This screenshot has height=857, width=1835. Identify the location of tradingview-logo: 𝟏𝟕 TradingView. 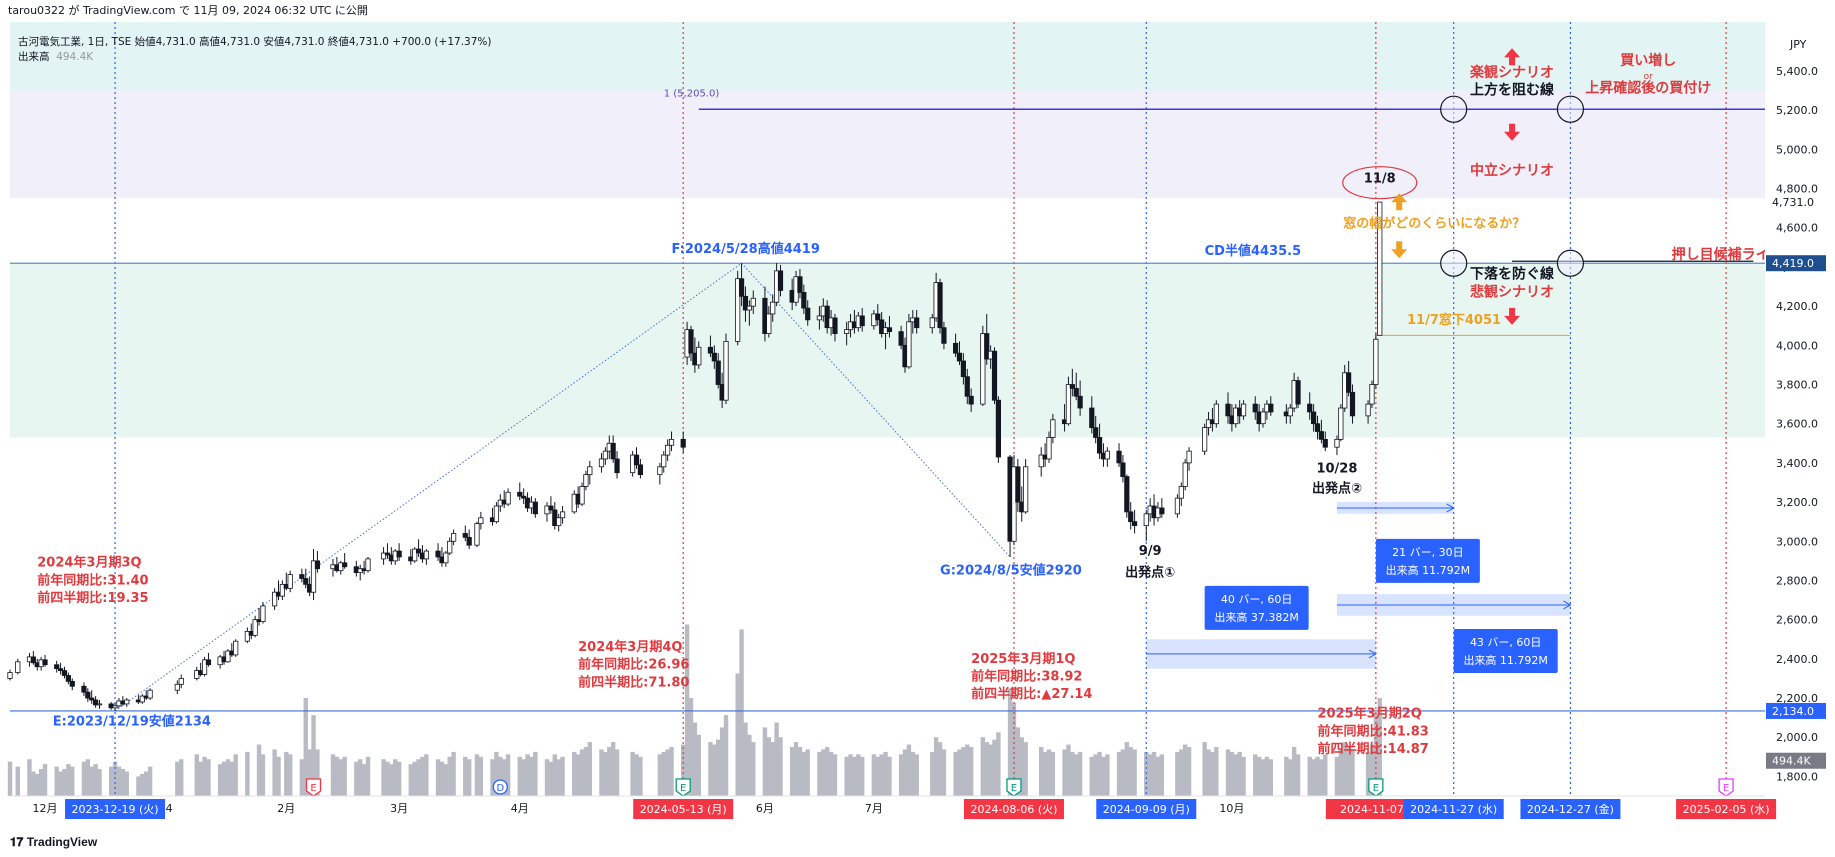
(53, 842).